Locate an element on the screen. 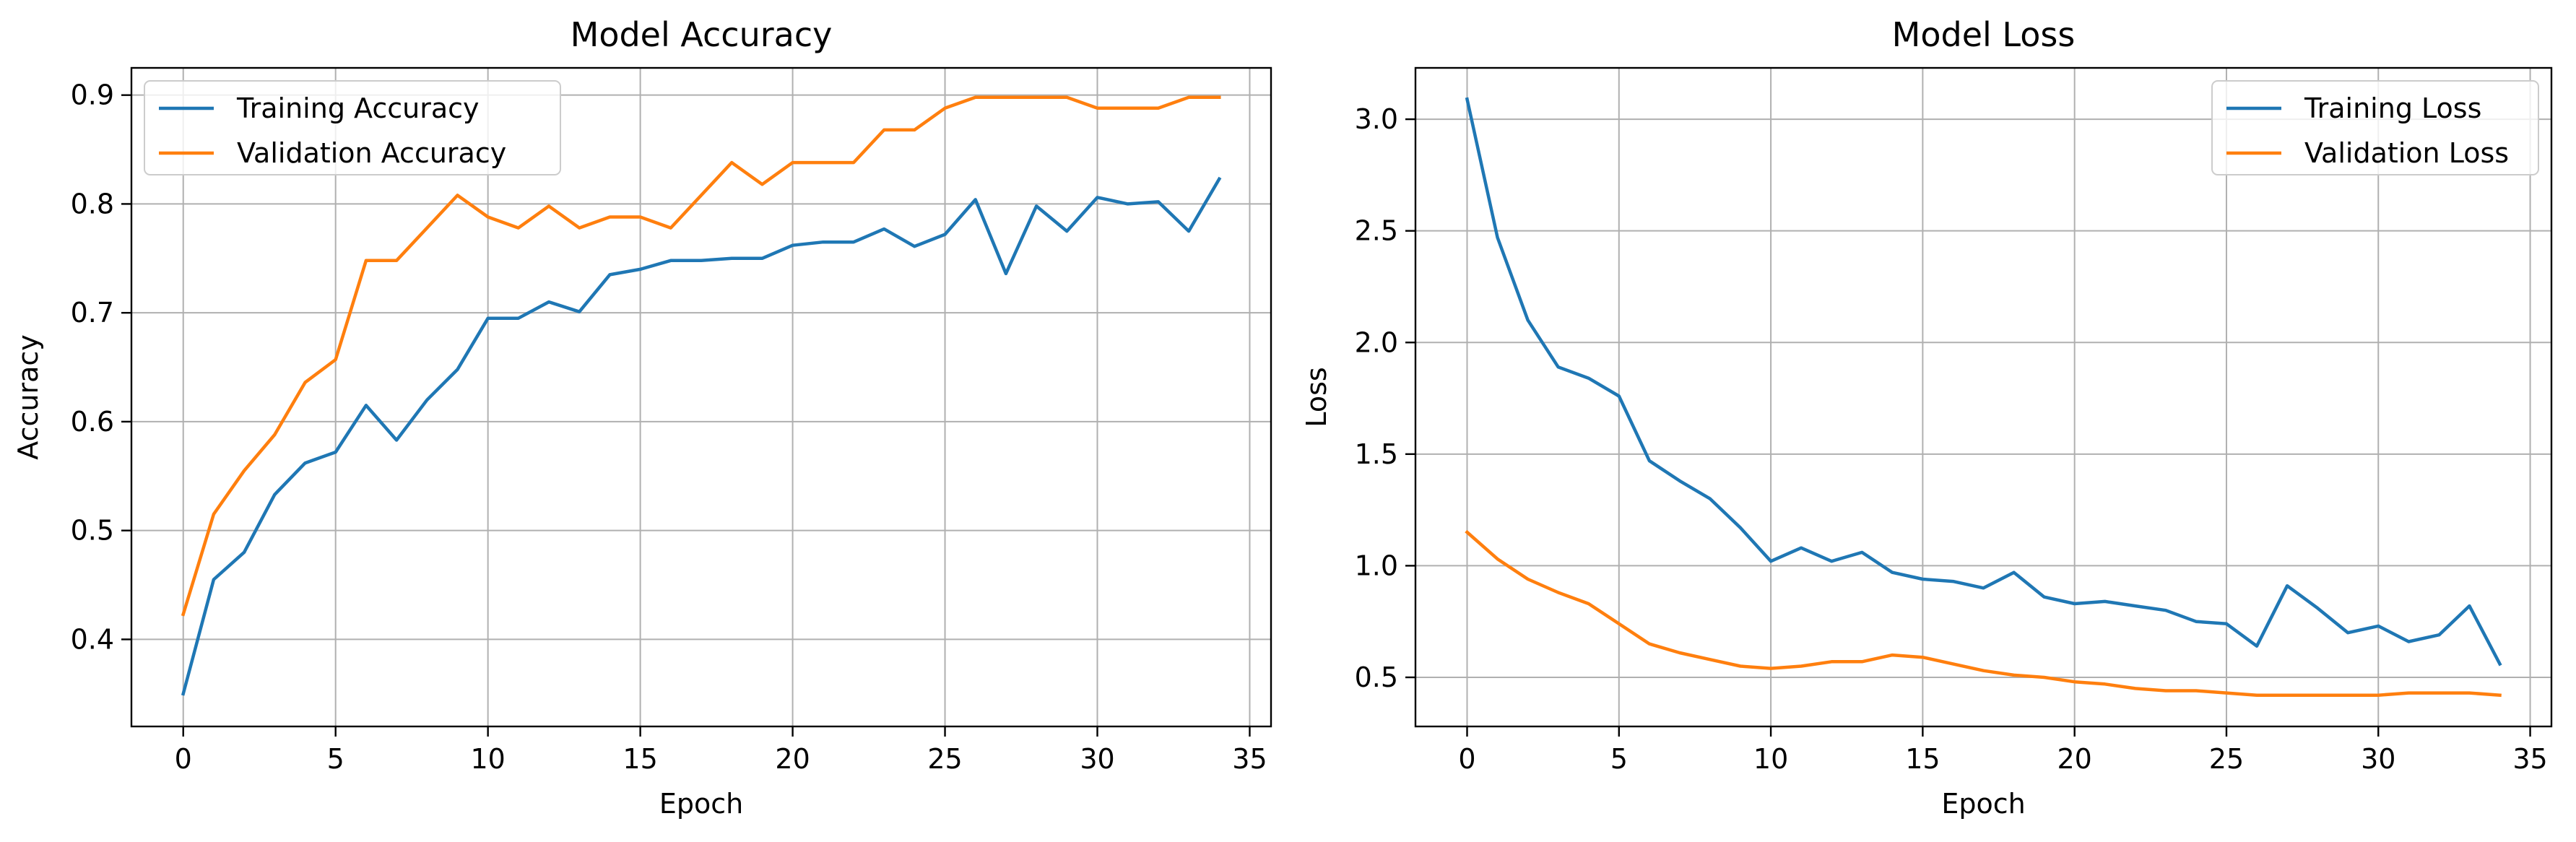 The image size is (2576, 842). y-tick-label: 2.5 is located at coordinates (1376, 231).